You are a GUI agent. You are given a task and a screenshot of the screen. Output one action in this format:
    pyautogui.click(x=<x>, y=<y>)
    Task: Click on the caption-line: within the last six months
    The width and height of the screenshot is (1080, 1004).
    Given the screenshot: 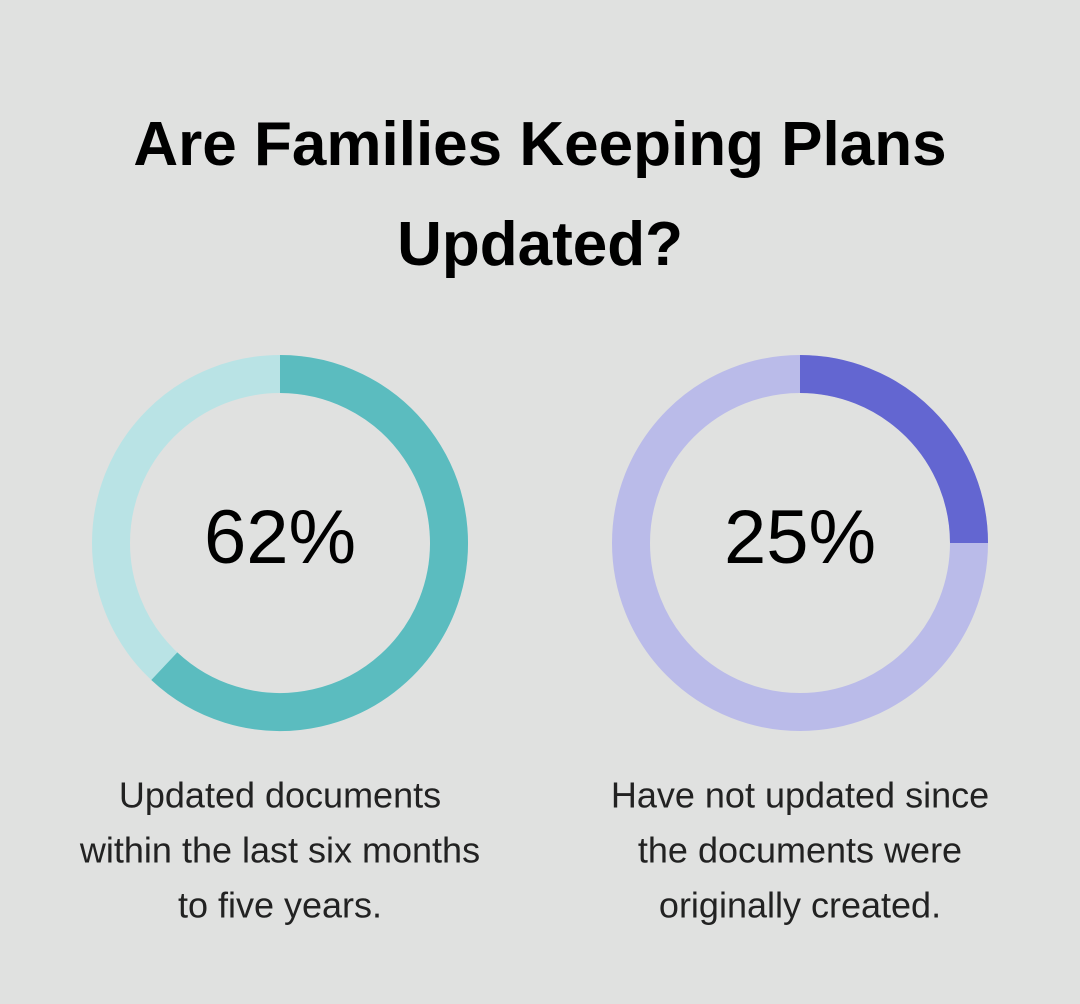 What is the action you would take?
    pyautogui.click(x=279, y=850)
    